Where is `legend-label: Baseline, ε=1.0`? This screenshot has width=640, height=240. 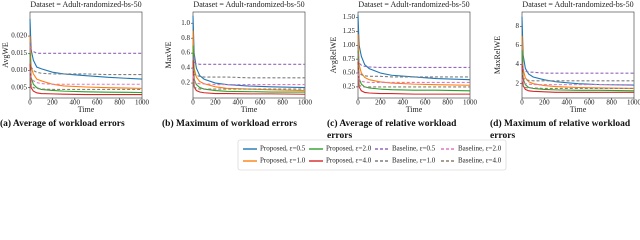
legend-label: Baseline, ε=1.0 is located at coordinates (414, 161).